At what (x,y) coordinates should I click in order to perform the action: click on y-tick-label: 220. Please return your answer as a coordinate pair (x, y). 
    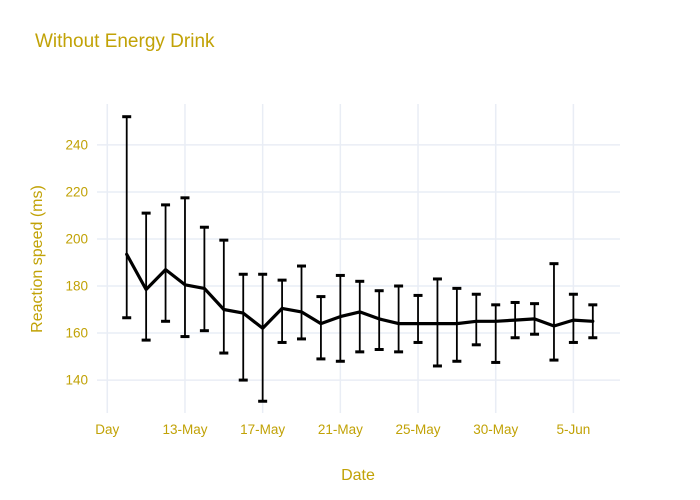
    Looking at the image, I should click on (76, 191).